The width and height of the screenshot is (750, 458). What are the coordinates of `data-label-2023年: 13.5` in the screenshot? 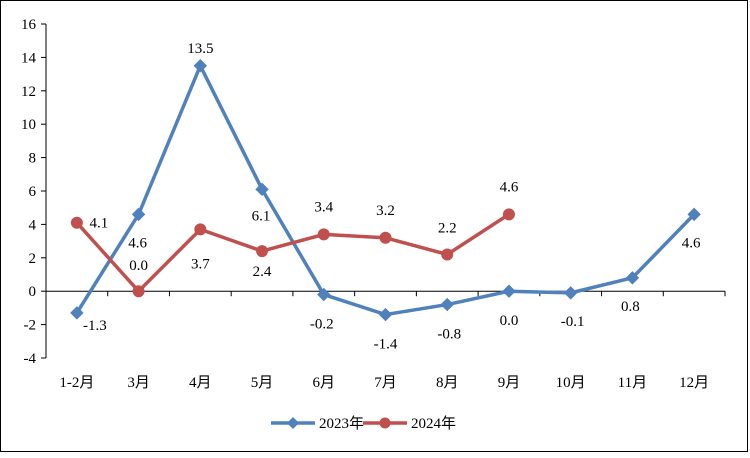 It's located at (200, 49).